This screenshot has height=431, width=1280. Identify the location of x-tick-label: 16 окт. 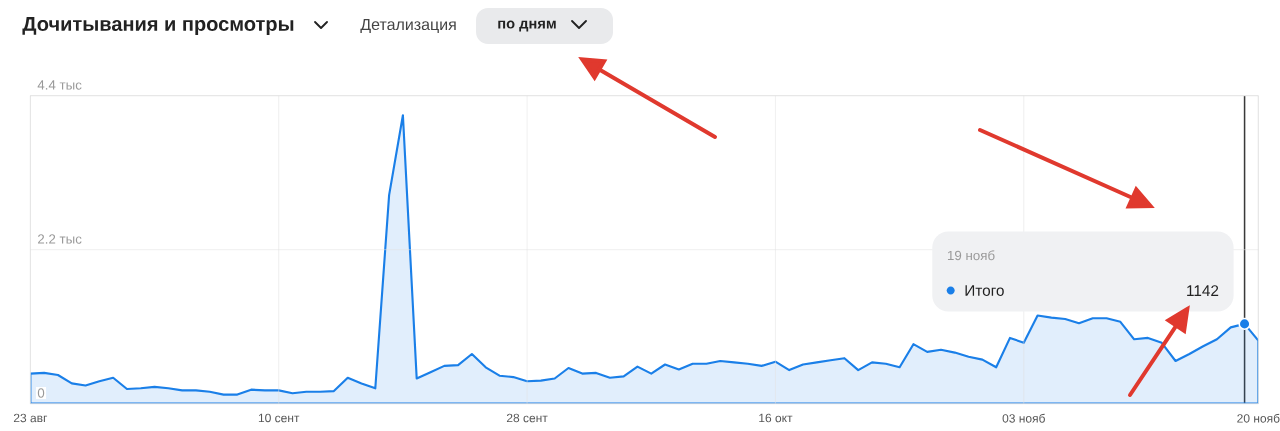
(776, 418).